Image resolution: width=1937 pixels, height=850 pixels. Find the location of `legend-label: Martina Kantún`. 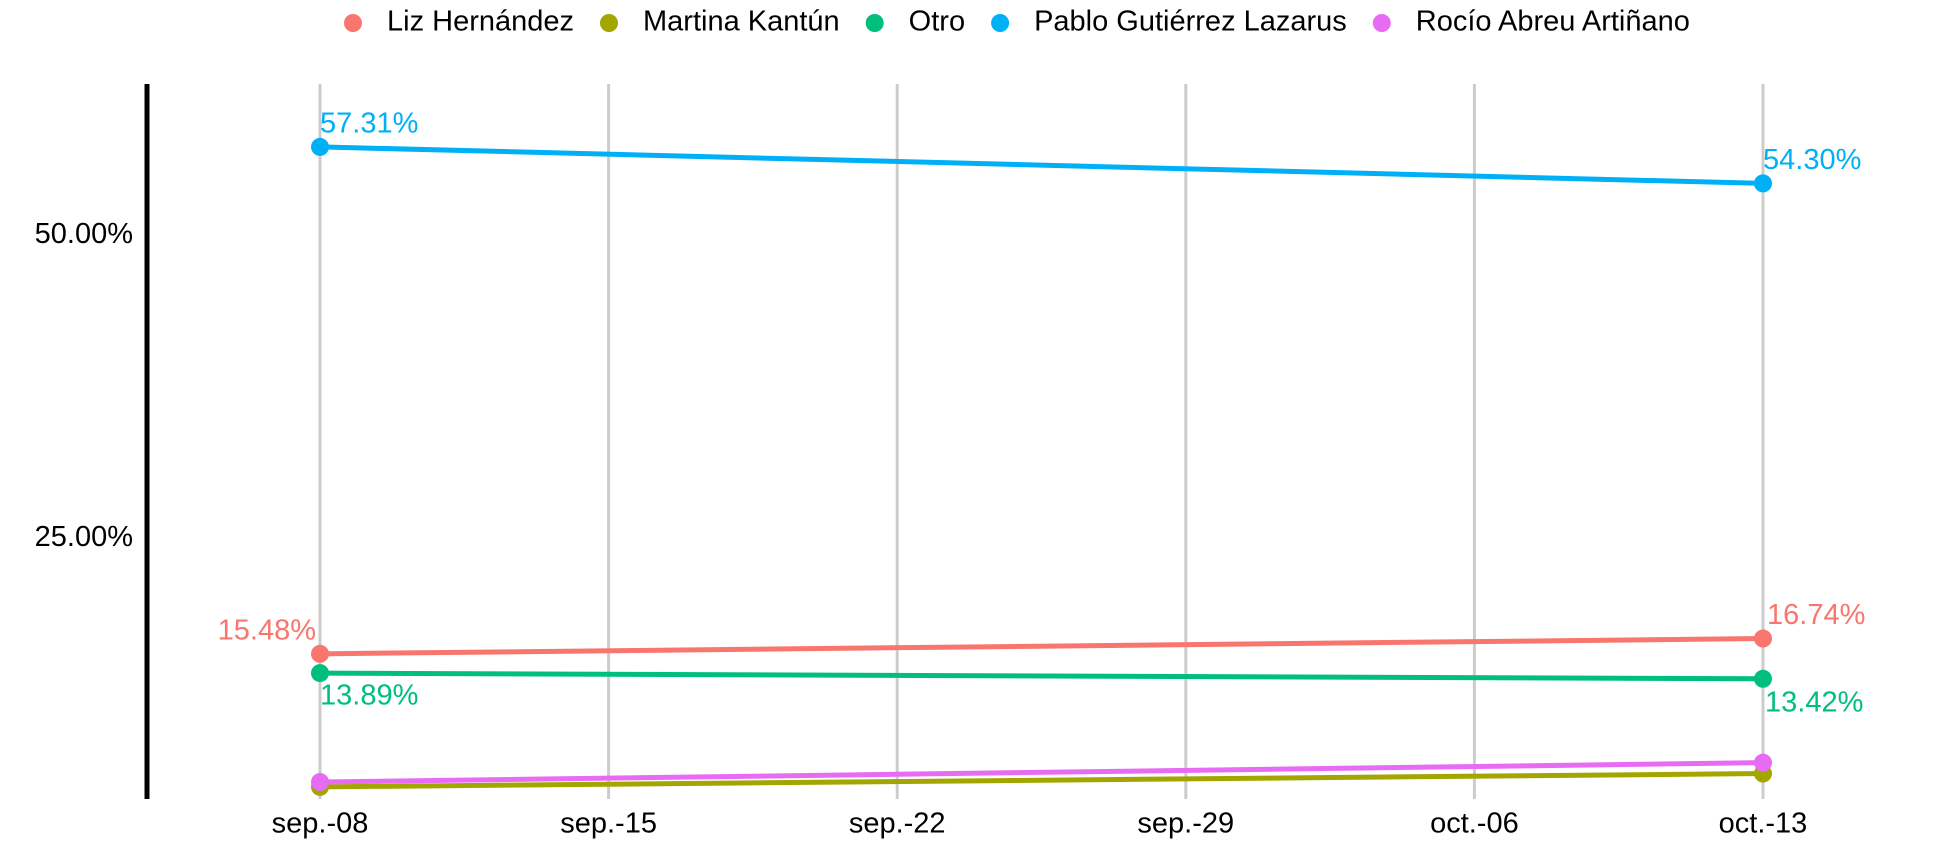

legend-label: Martina Kantún is located at coordinates (741, 22).